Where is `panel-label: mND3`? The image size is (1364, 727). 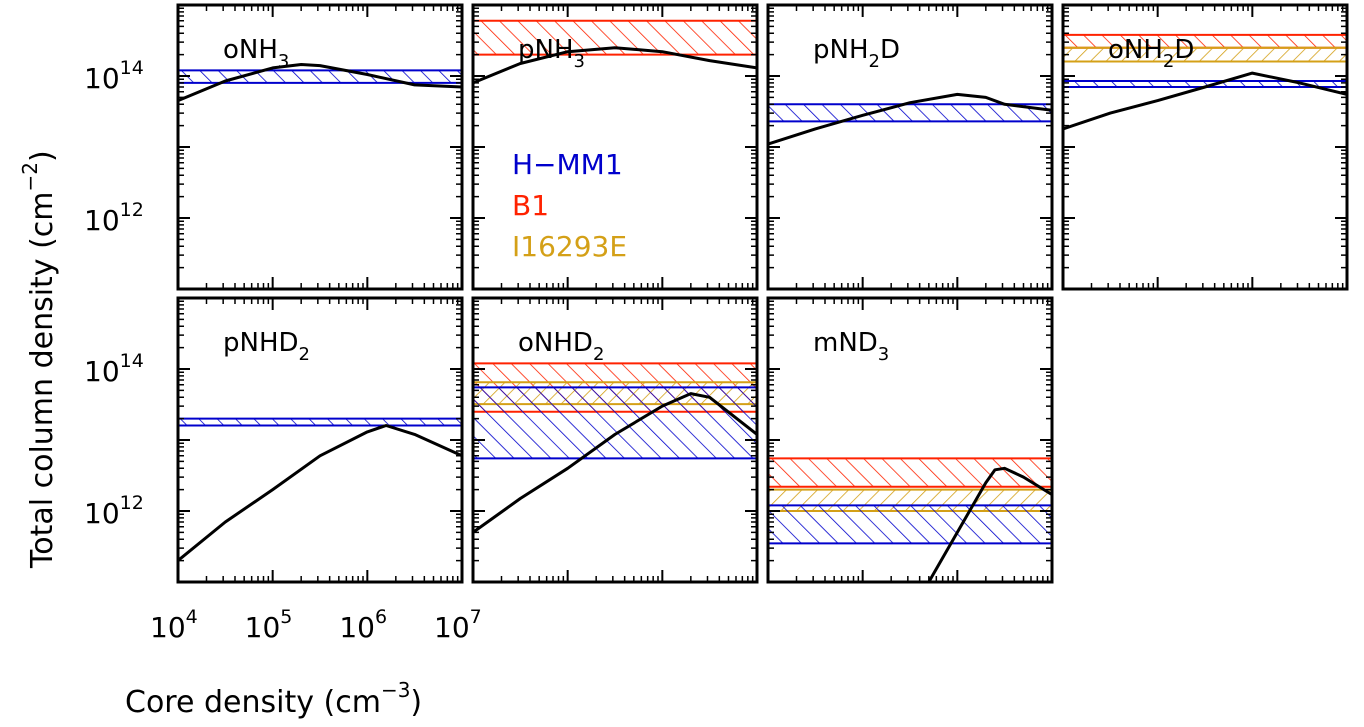 panel-label: mND3 is located at coordinates (851, 346).